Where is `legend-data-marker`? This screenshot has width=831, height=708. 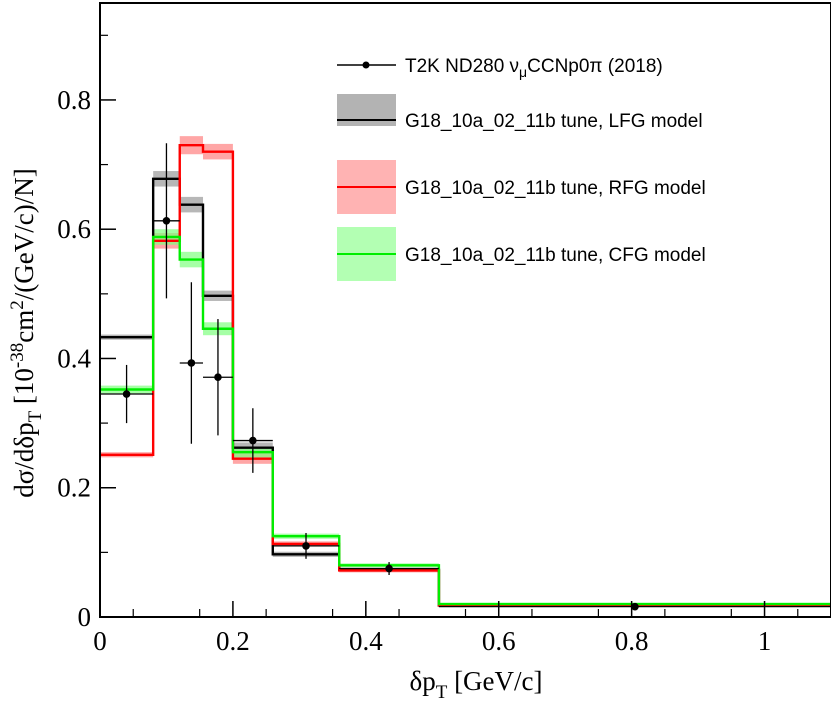 legend-data-marker is located at coordinates (366, 65).